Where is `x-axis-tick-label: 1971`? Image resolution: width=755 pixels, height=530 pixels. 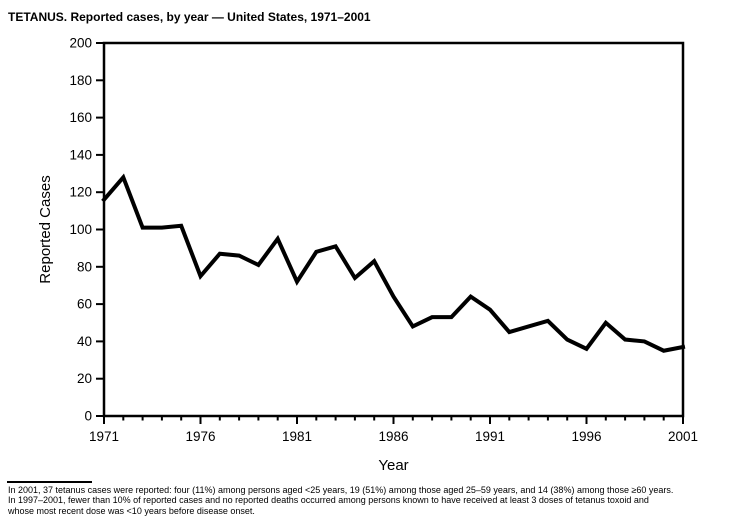 x-axis-tick-label: 1971 is located at coordinates (104, 436).